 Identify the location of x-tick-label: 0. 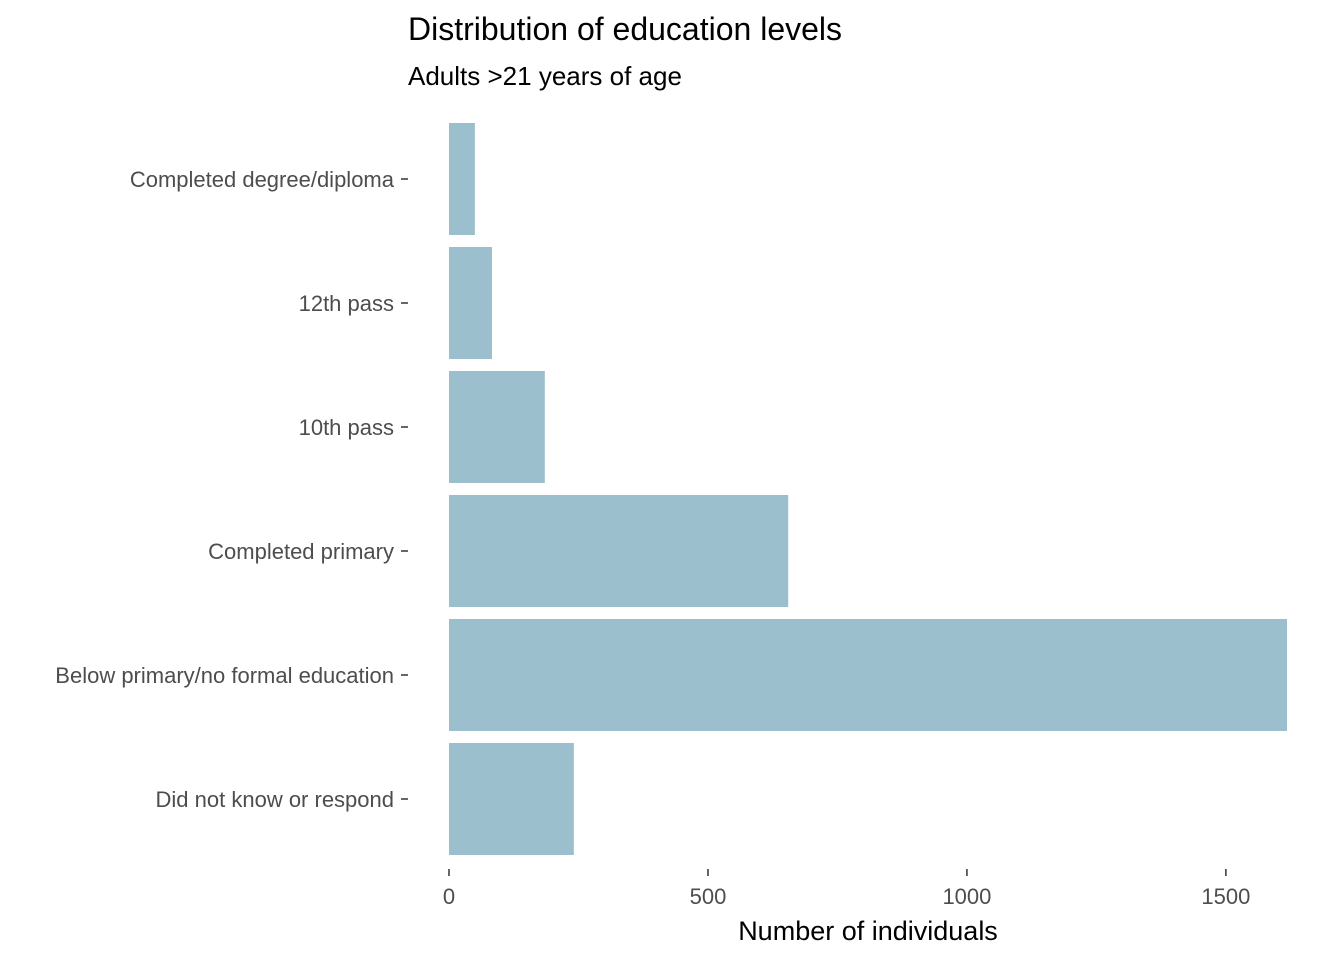
(449, 896).